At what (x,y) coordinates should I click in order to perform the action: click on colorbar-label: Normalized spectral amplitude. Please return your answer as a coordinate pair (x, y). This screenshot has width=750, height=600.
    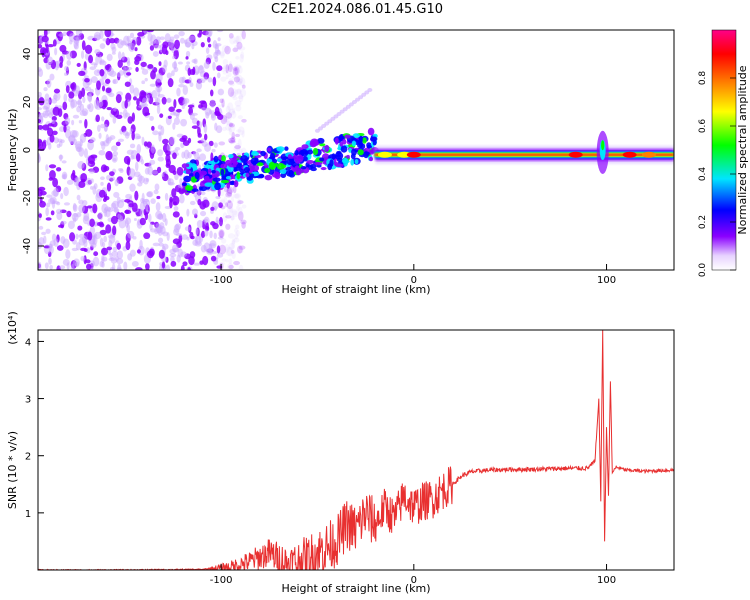
    Looking at the image, I should click on (742, 149).